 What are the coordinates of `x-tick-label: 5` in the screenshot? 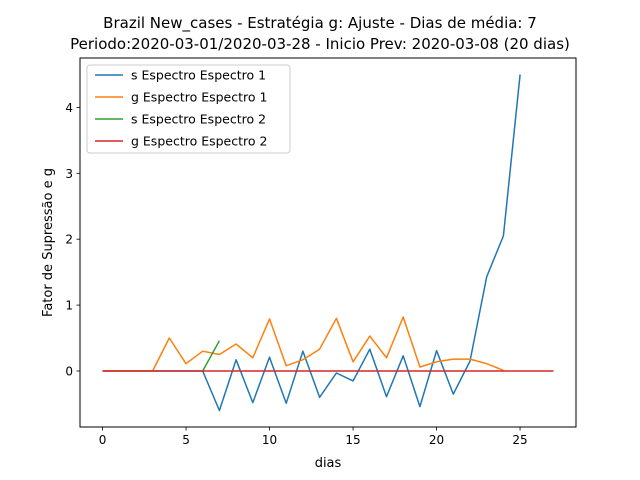 It's located at (186, 440).